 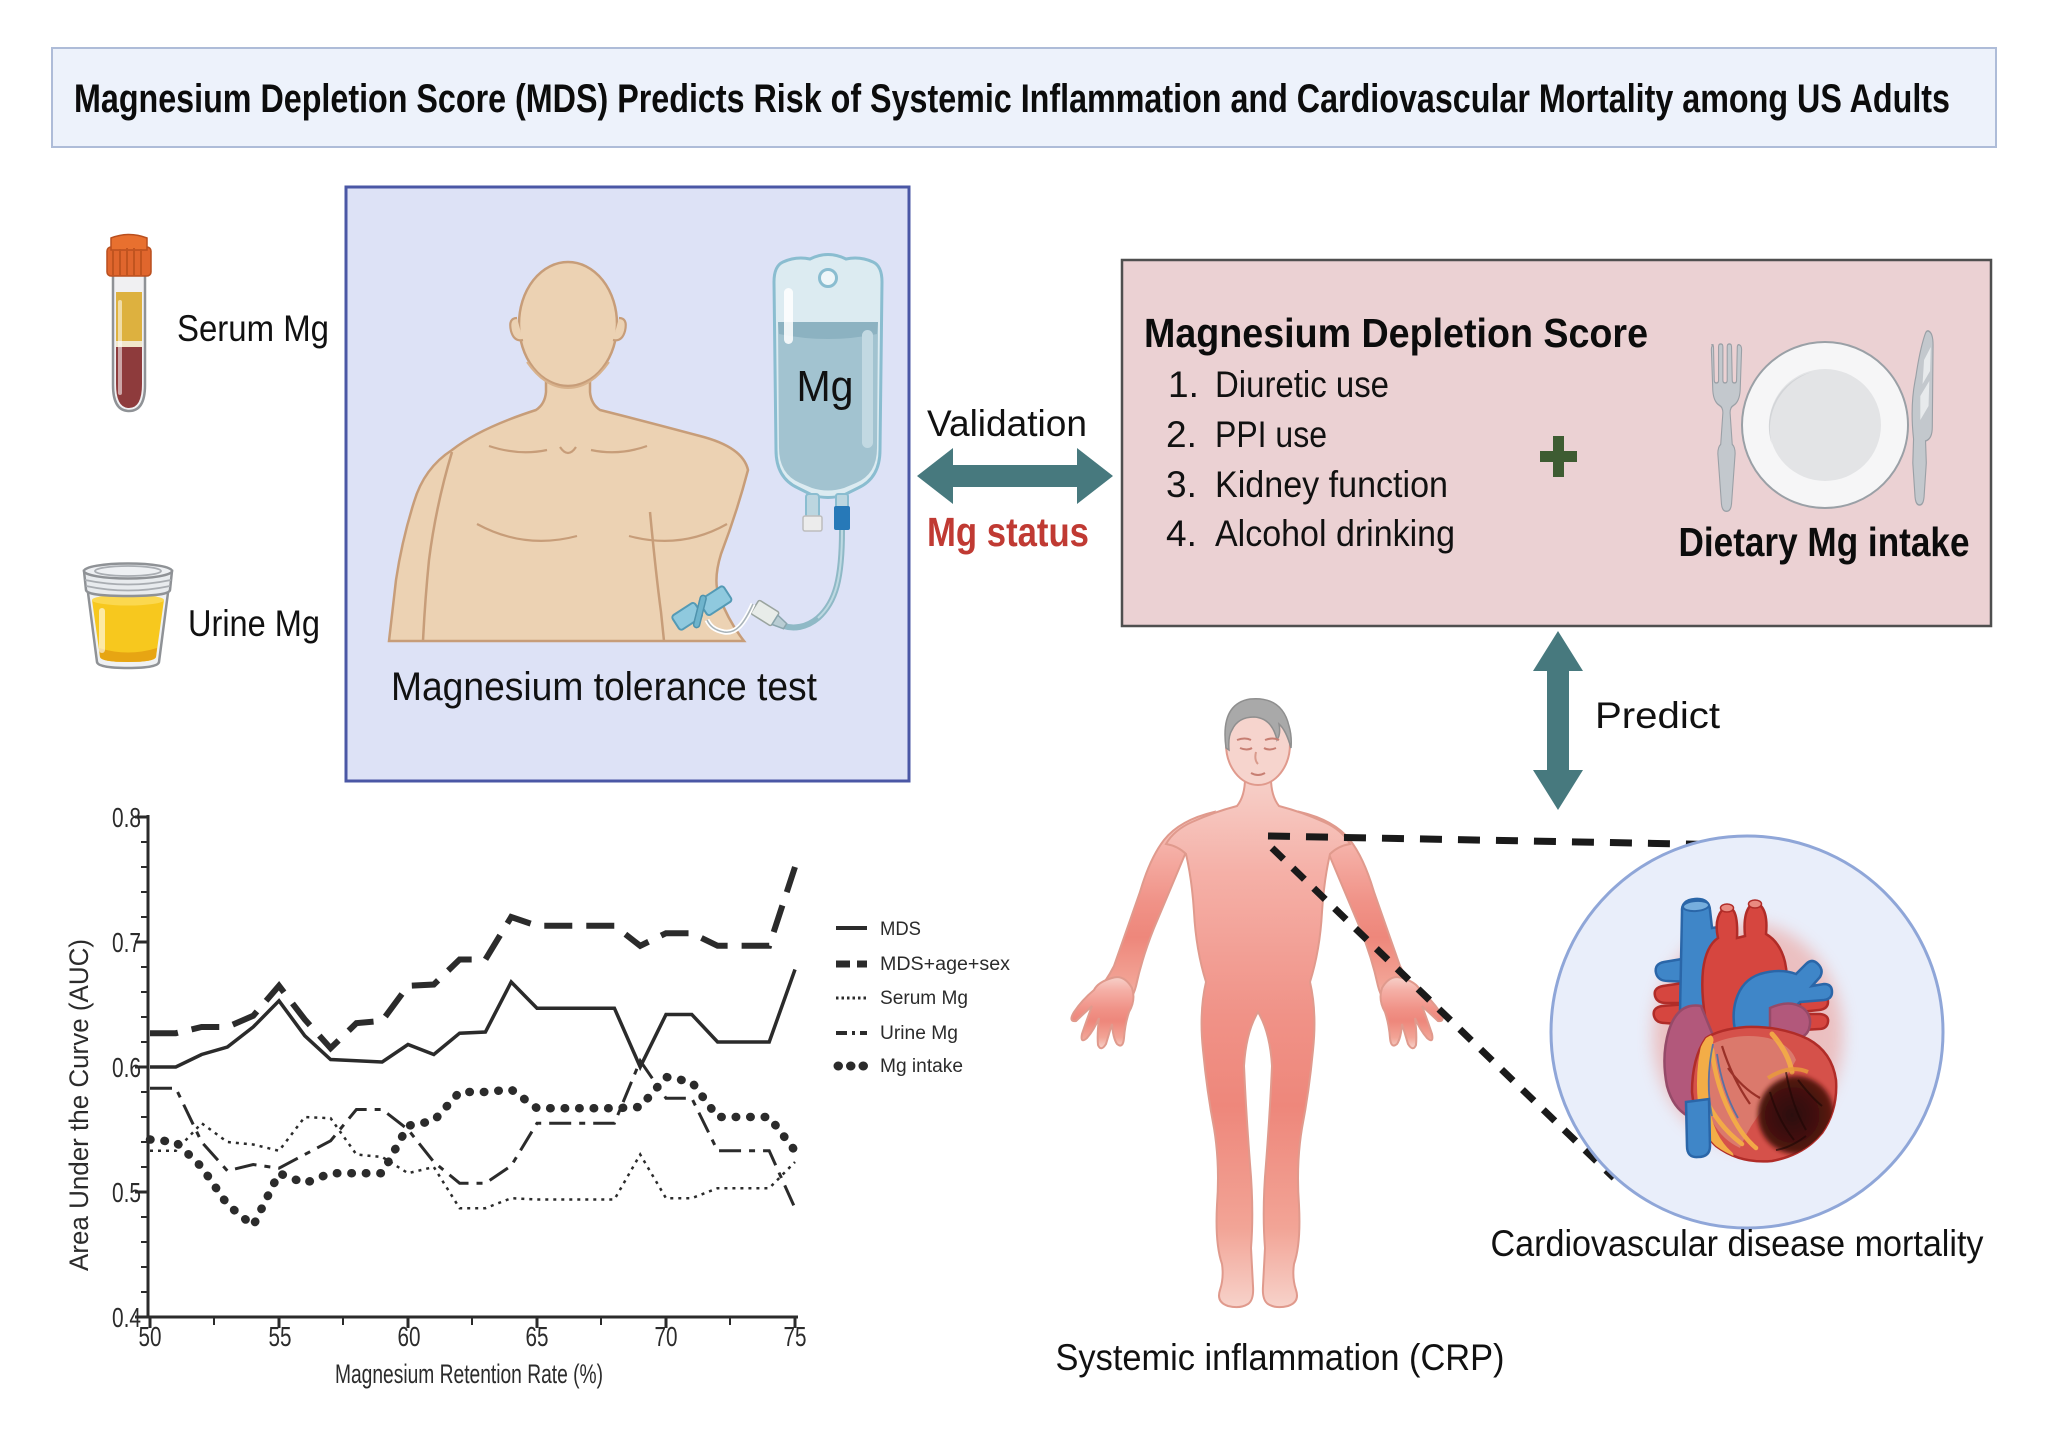 What do you see at coordinates (126, 942) in the screenshot?
I see `svg-text: 0.7` at bounding box center [126, 942].